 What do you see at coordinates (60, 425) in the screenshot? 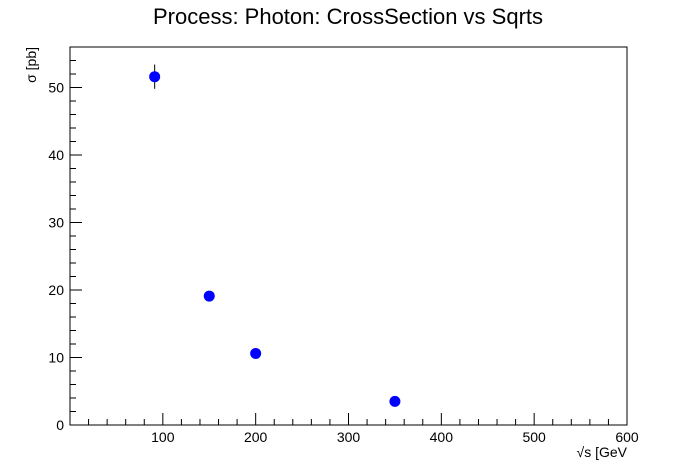
I see `y-tick-label: 0` at bounding box center [60, 425].